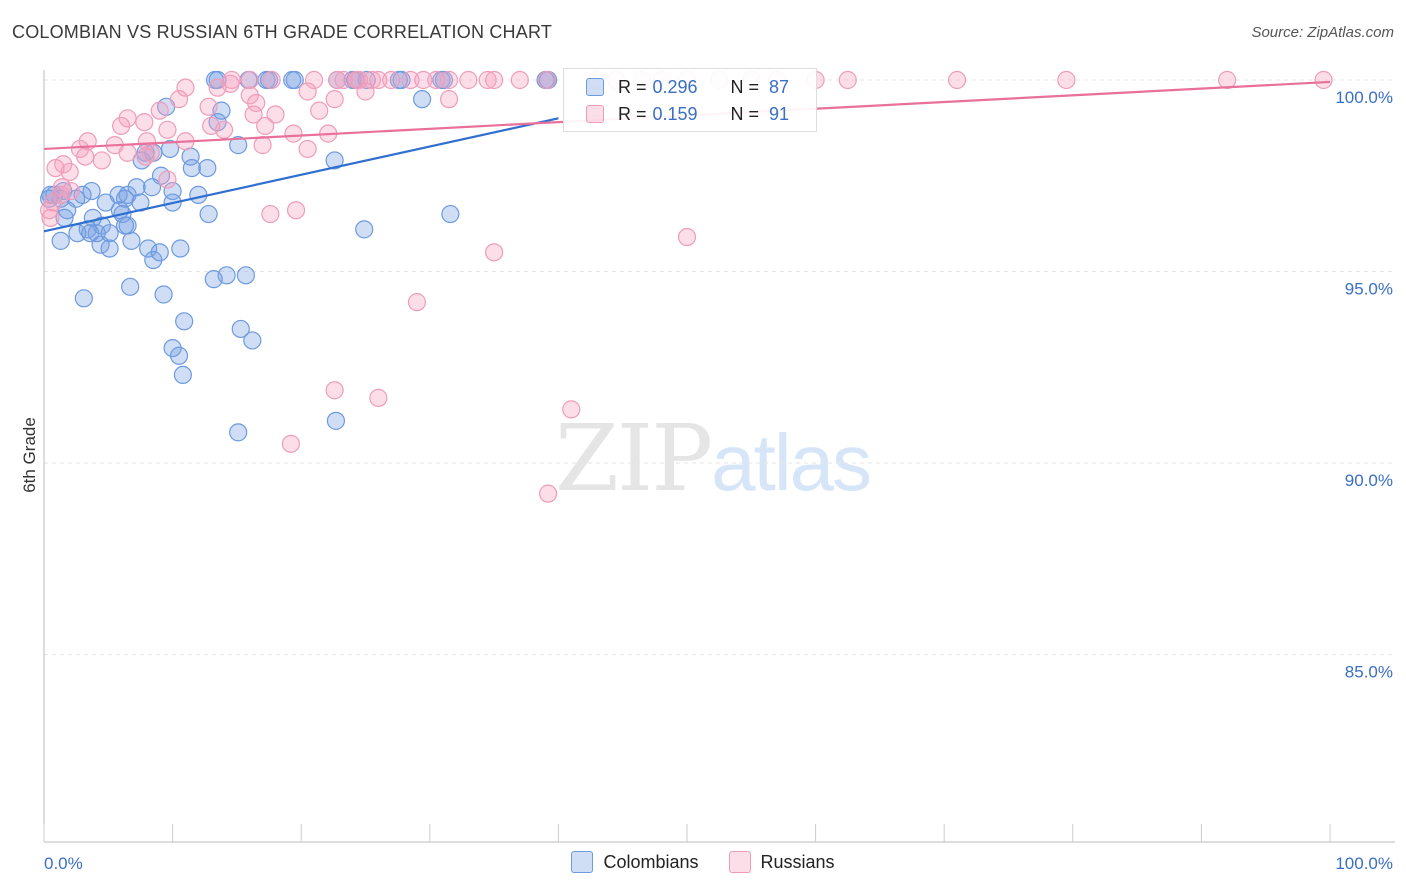 This screenshot has width=1406, height=892. Describe the element at coordinates (634, 458) in the screenshot. I see `watermark-zip: ZIP` at that location.